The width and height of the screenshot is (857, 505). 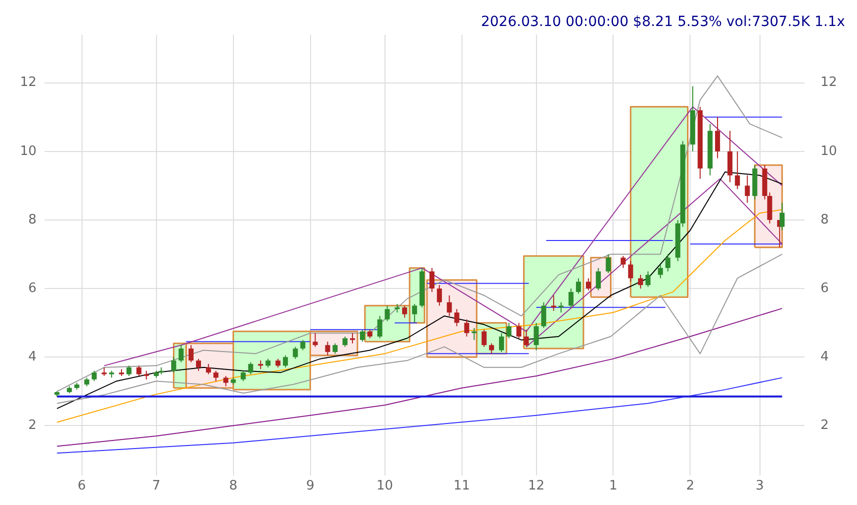 What do you see at coordinates (32, 288) in the screenshot?
I see `y-tick-label: 6` at bounding box center [32, 288].